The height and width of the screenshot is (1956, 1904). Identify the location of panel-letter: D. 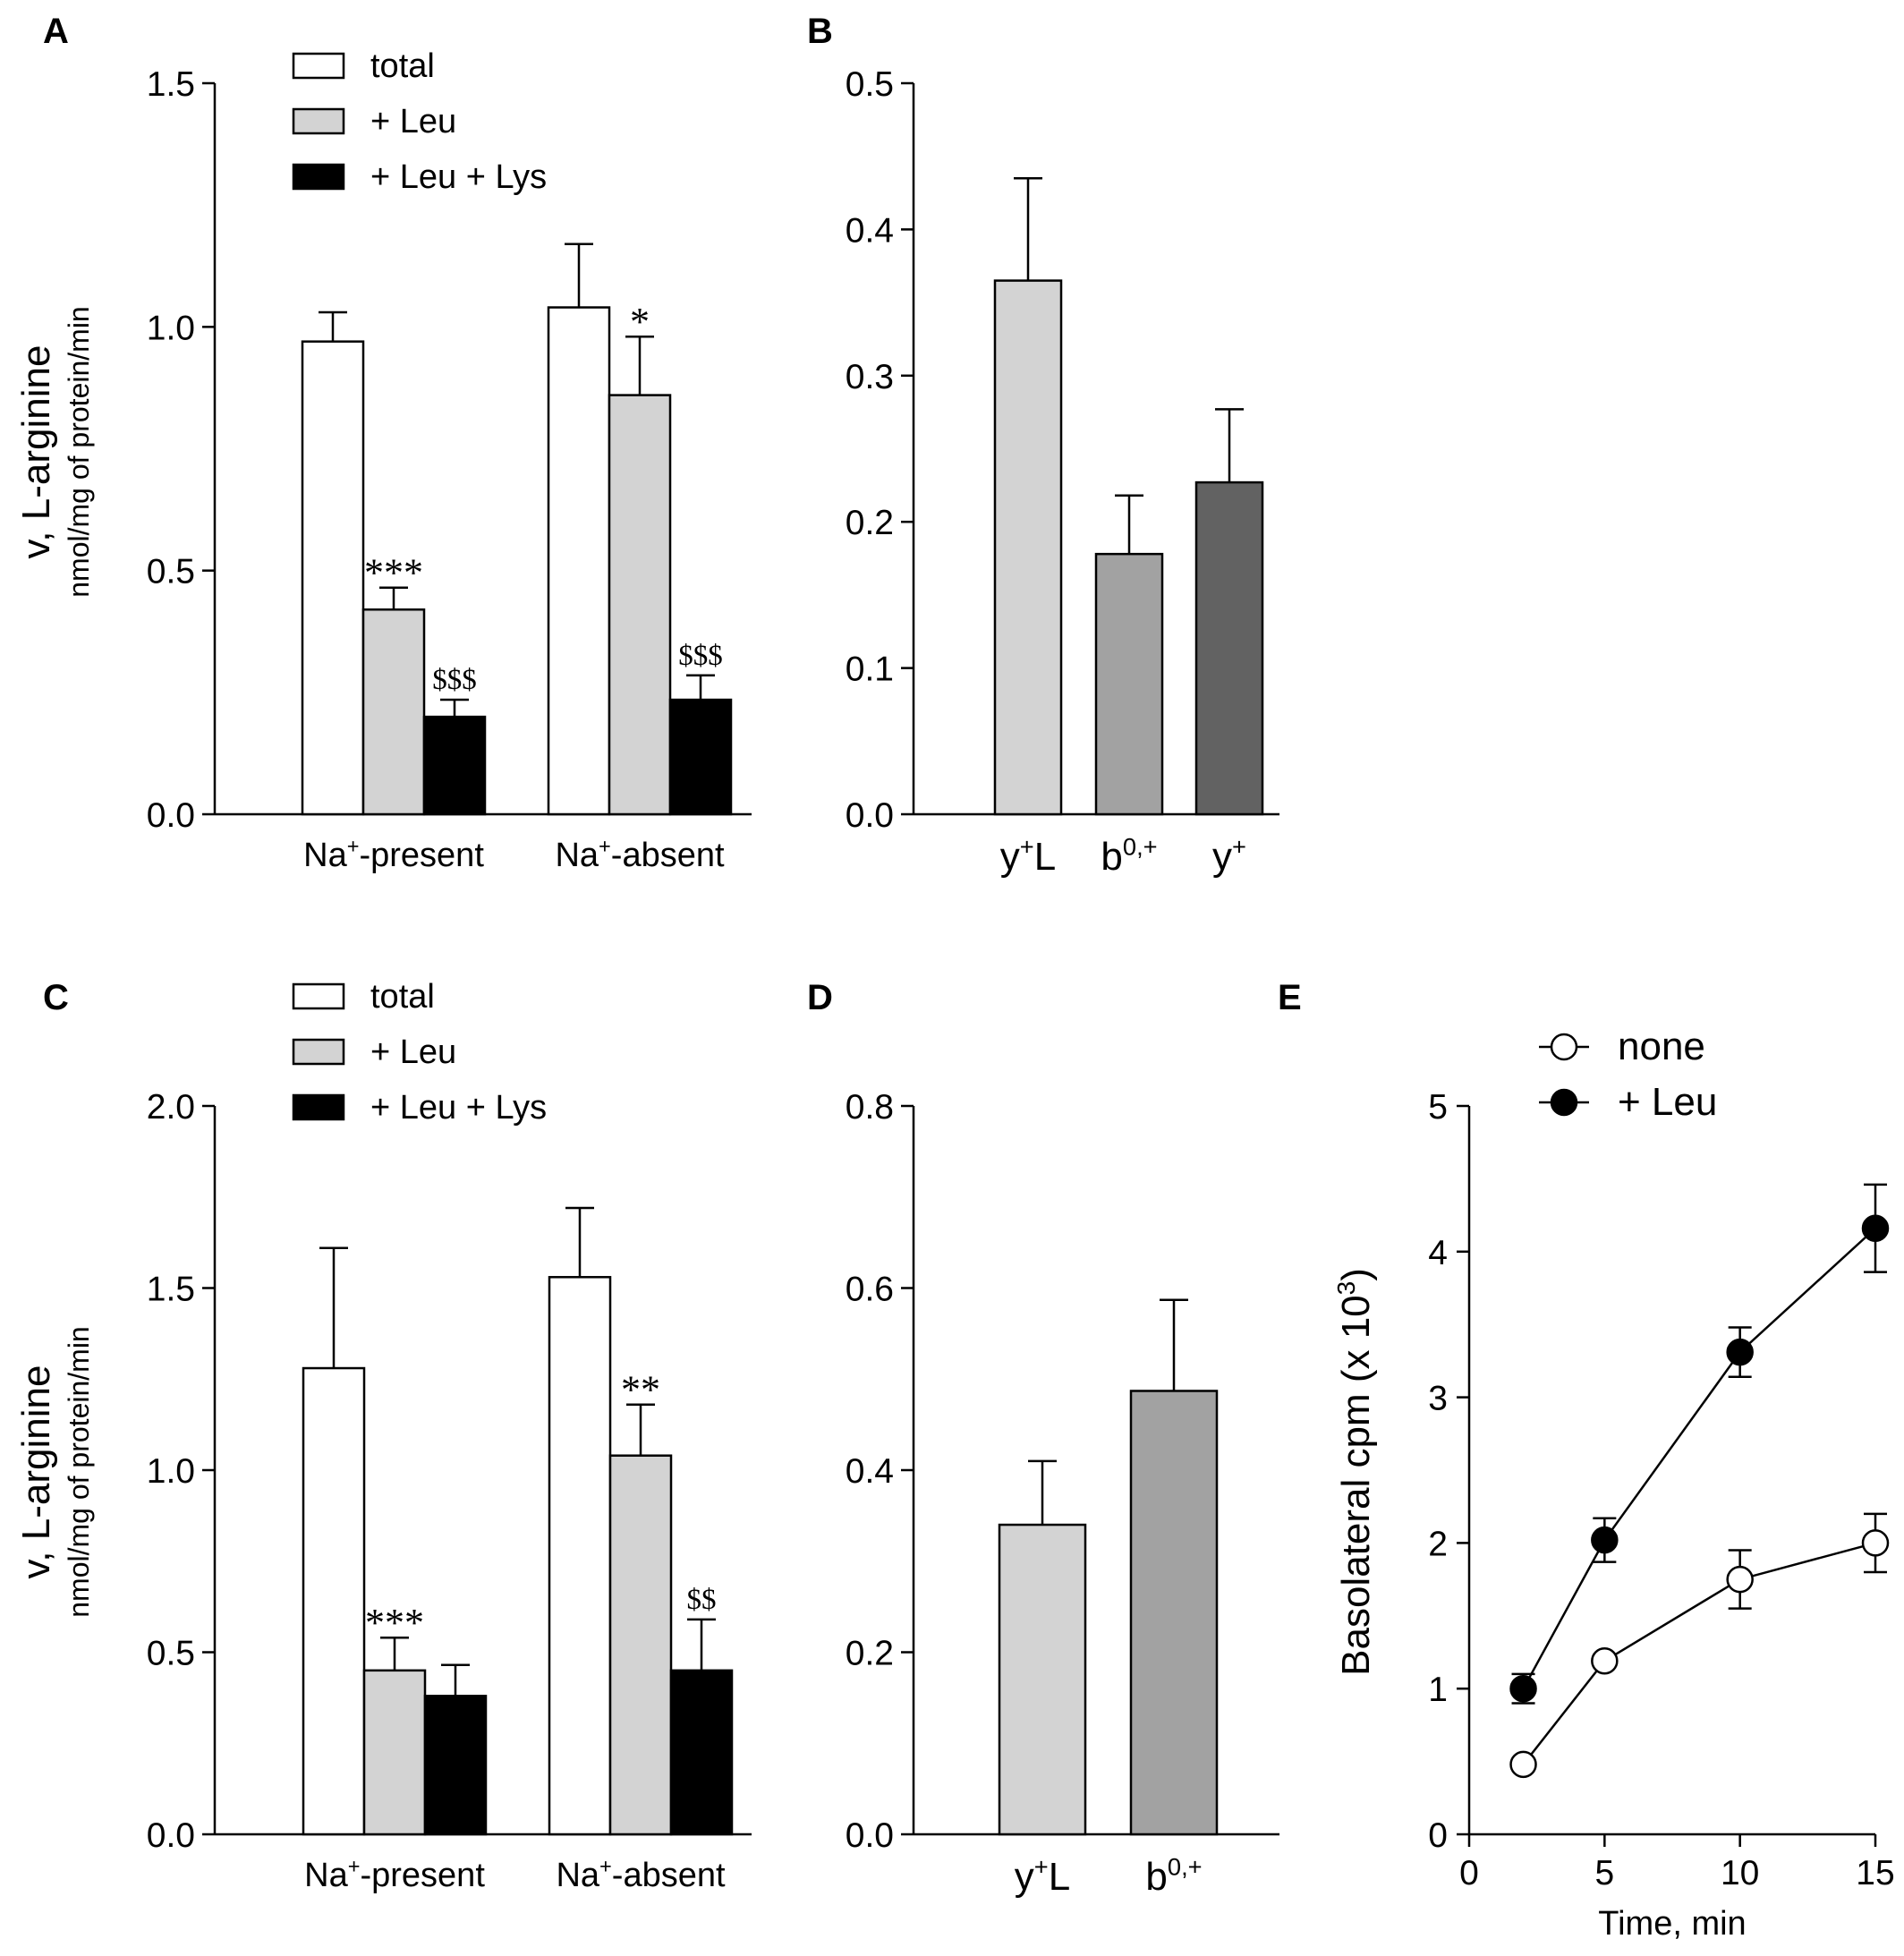
(820, 997).